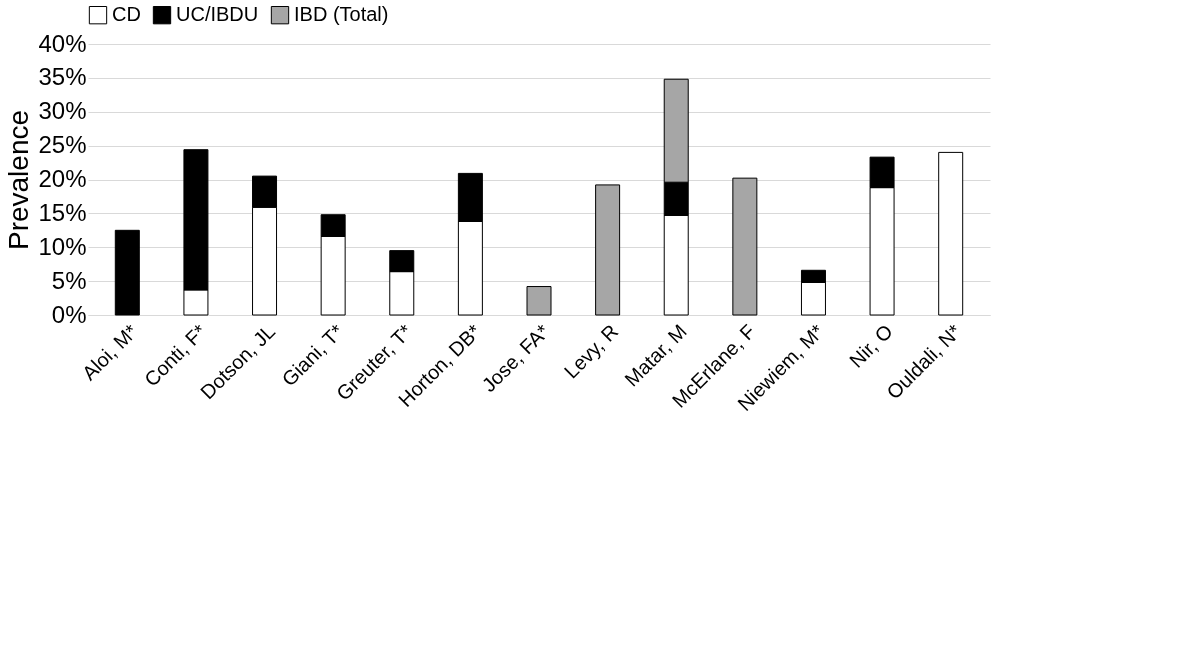 This screenshot has width=1191, height=656. I want to click on y-tick-label: 5%, so click(69, 280).